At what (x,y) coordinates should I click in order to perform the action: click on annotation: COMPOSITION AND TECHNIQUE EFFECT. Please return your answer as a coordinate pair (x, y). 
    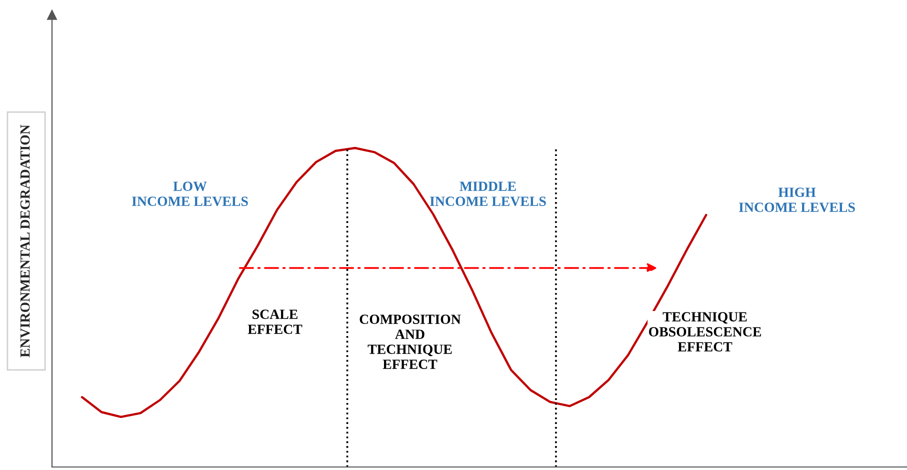
    Looking at the image, I should click on (410, 341).